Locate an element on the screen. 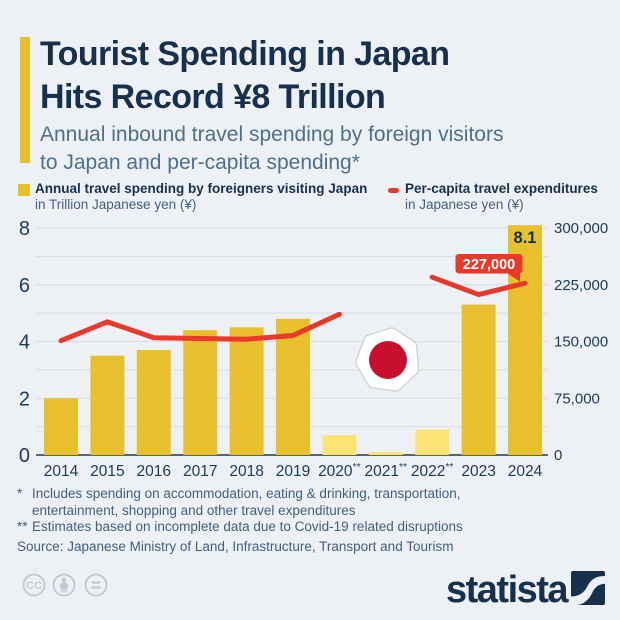 The image size is (620, 620). x-axis-label: 2019 is located at coordinates (293, 471).